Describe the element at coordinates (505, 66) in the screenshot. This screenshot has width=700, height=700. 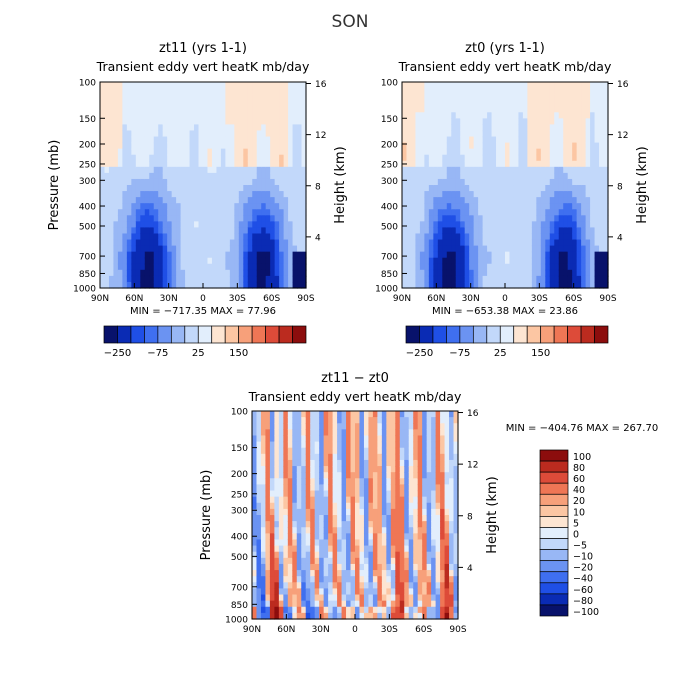
I see `panel-subtitle: Transient eddy vert heatK mb/day` at that location.